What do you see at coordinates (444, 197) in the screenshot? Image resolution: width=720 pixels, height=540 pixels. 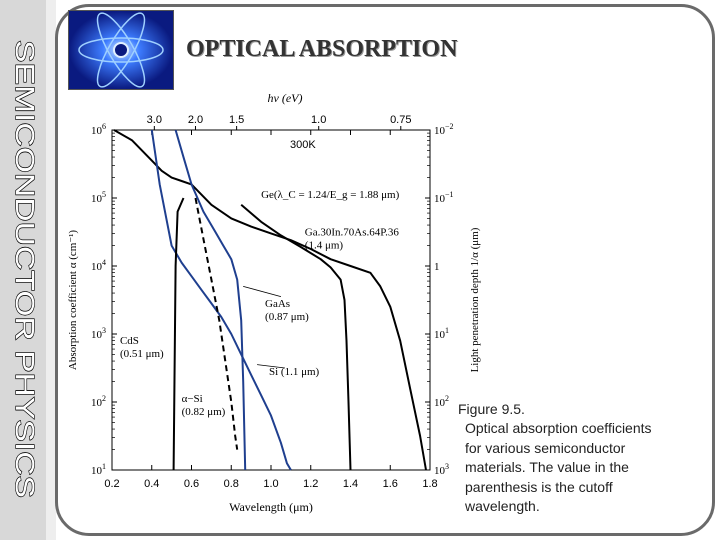 I see `y2-tick-label: 10⁻¹` at bounding box center [444, 197].